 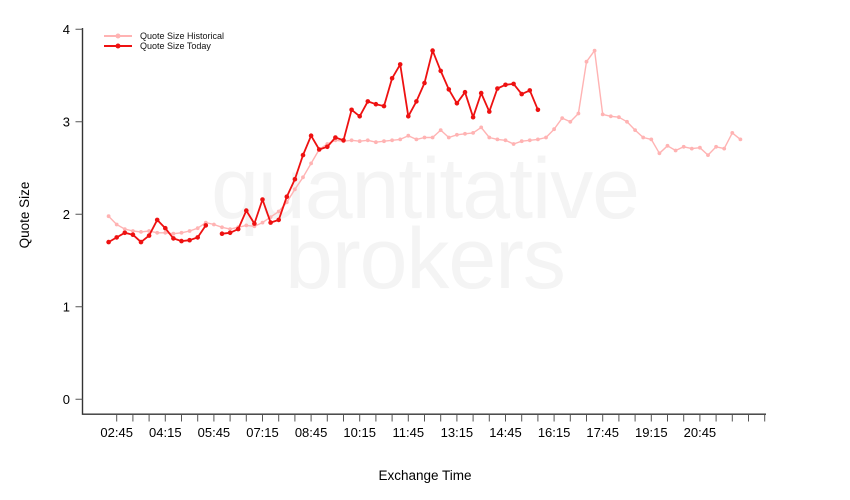 What do you see at coordinates (182, 36) in the screenshot?
I see `legend-label-historical: Quote Size Historical` at bounding box center [182, 36].